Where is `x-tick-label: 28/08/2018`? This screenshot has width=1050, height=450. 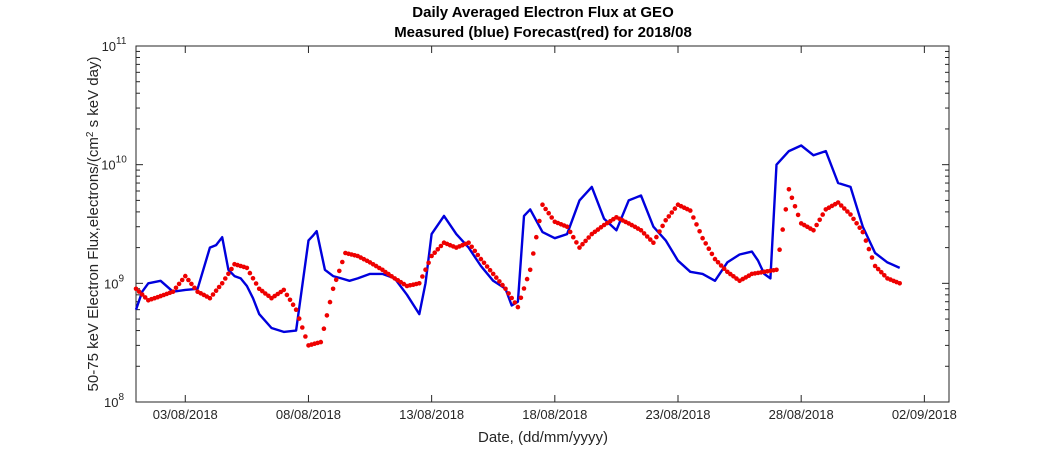 x-tick-label: 28/08/2018 is located at coordinates (801, 414).